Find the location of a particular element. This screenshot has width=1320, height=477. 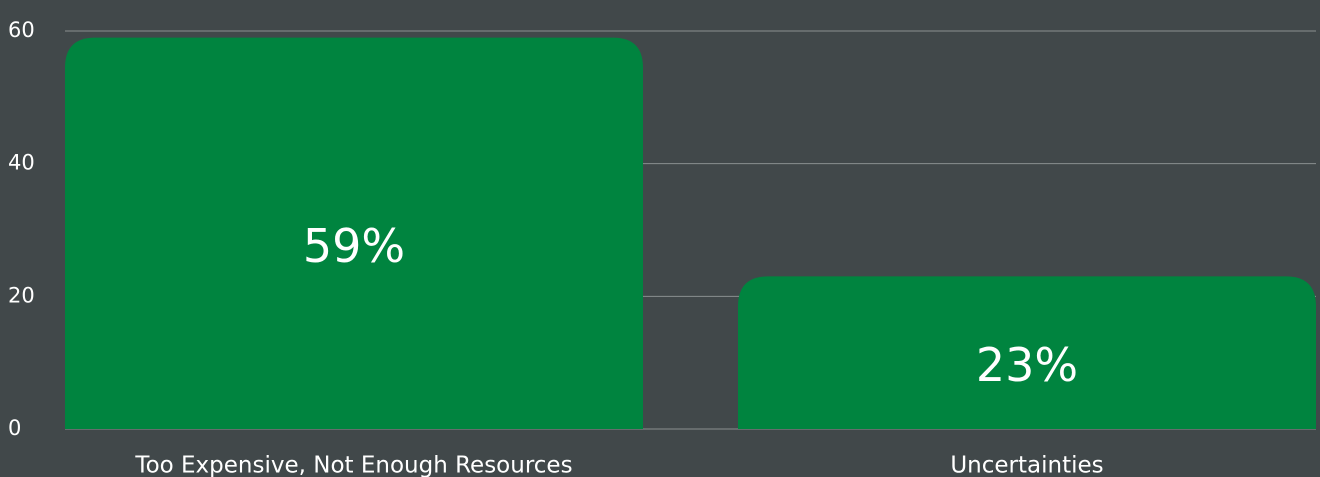

y-tick-label: 20 is located at coordinates (21, 295).